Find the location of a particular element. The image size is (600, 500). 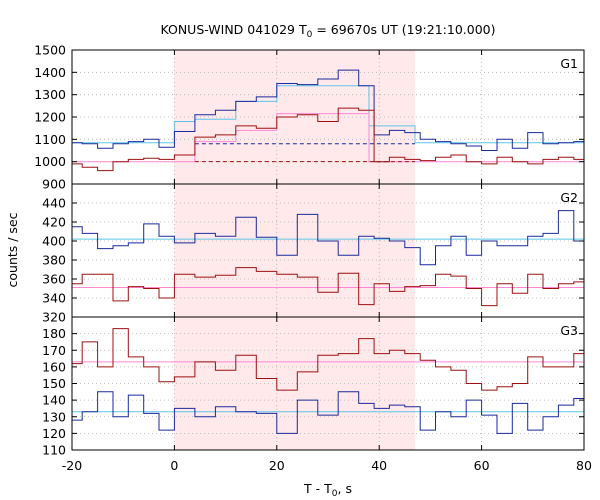

panel-2-label: G2 is located at coordinates (569, 197).